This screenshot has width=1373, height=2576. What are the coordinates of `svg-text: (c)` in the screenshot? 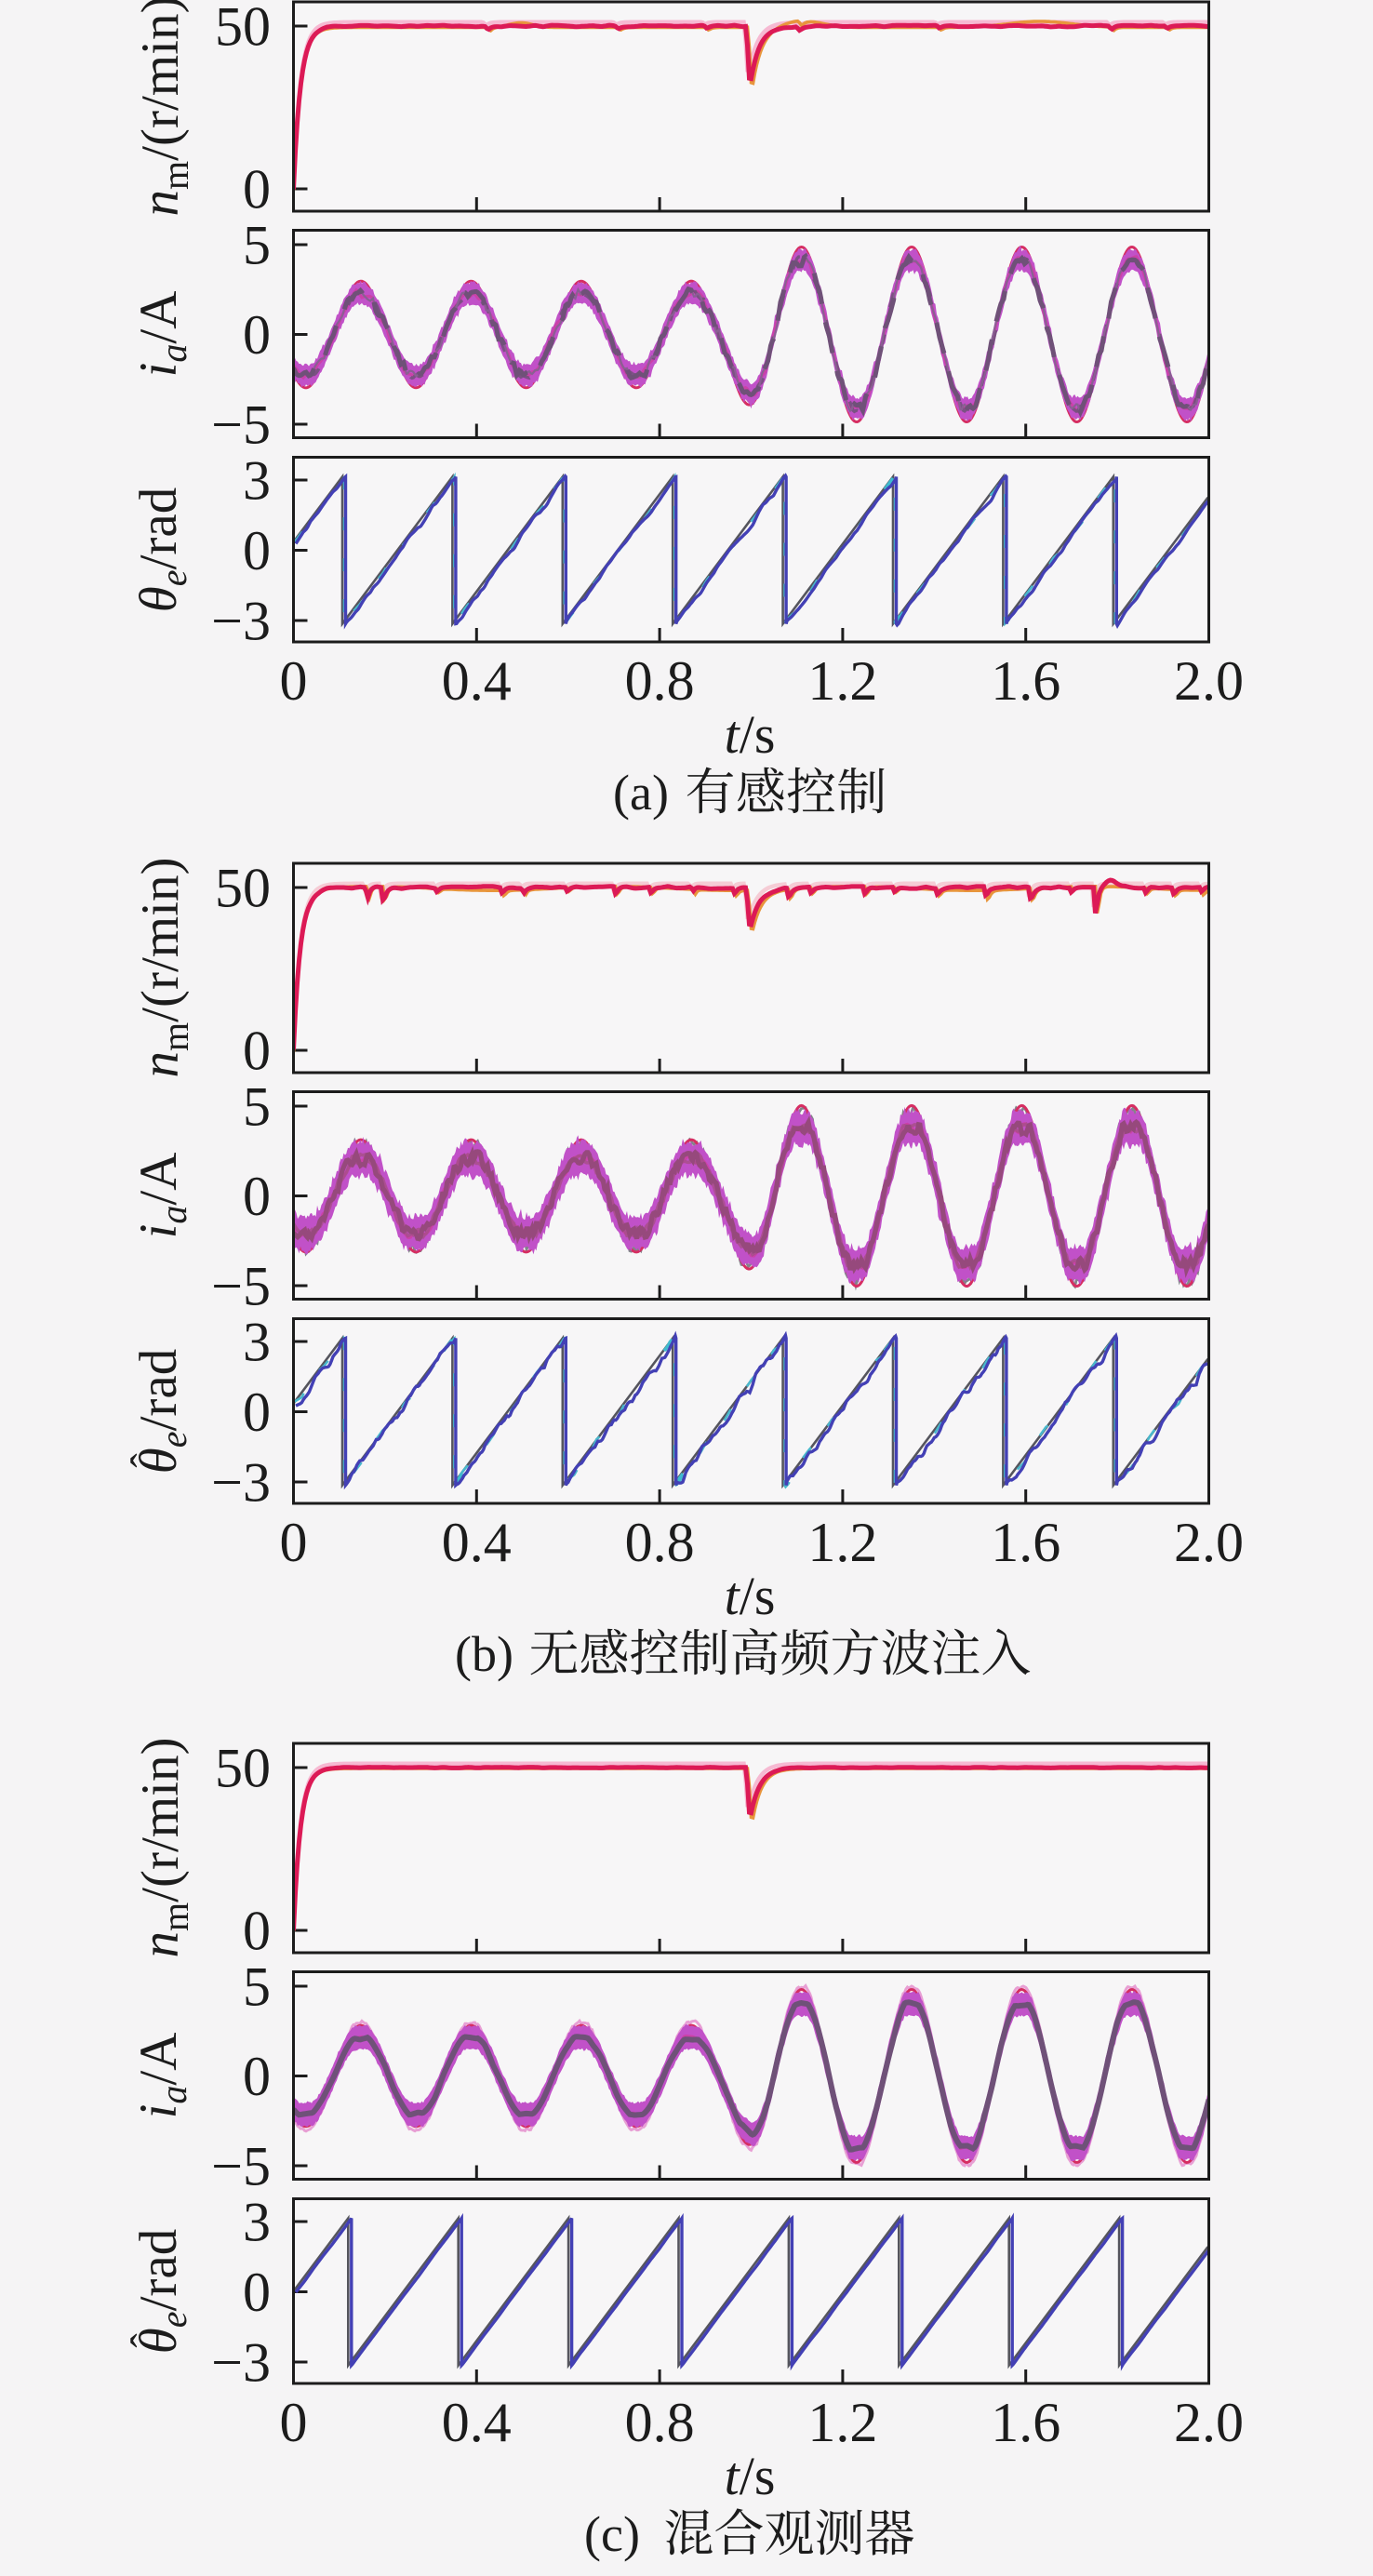 It's located at (612, 2534).